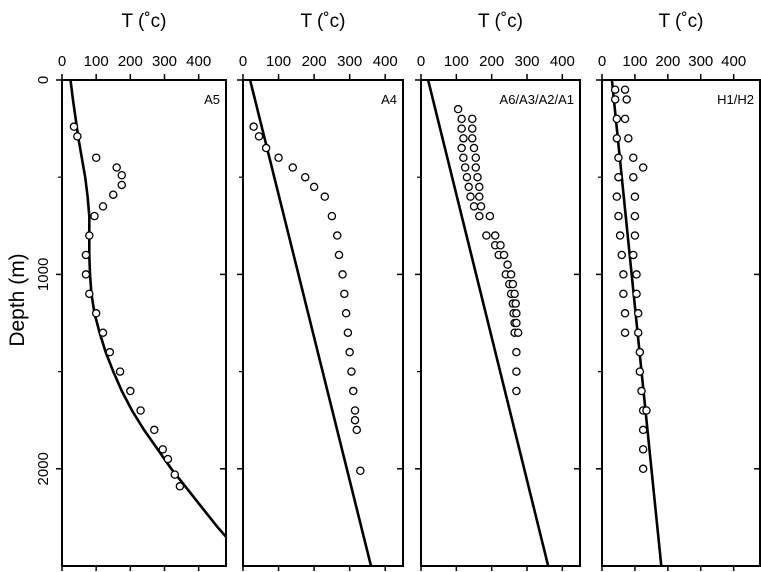  I want to click on panel-label: H1/H2, so click(735, 99).